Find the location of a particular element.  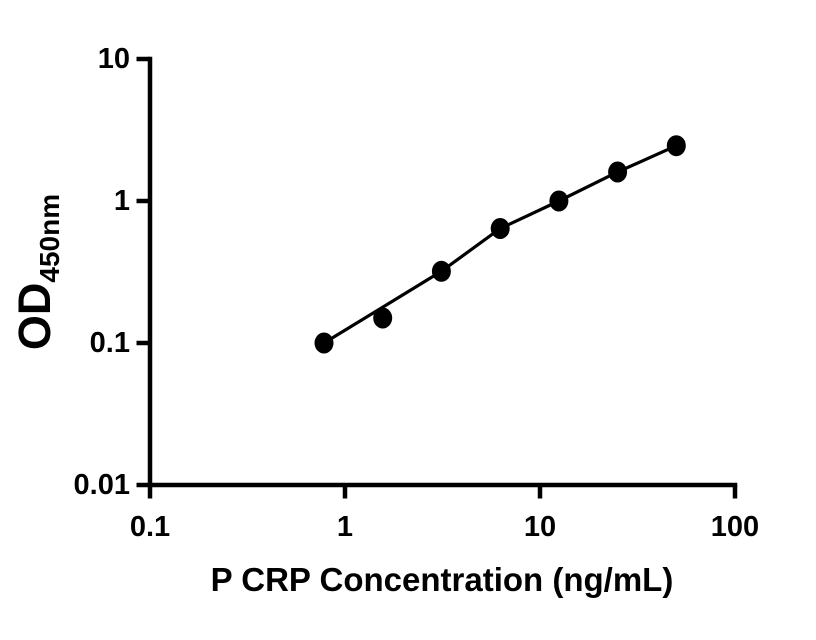

y-tick-label: 1 is located at coordinates (121, 201).